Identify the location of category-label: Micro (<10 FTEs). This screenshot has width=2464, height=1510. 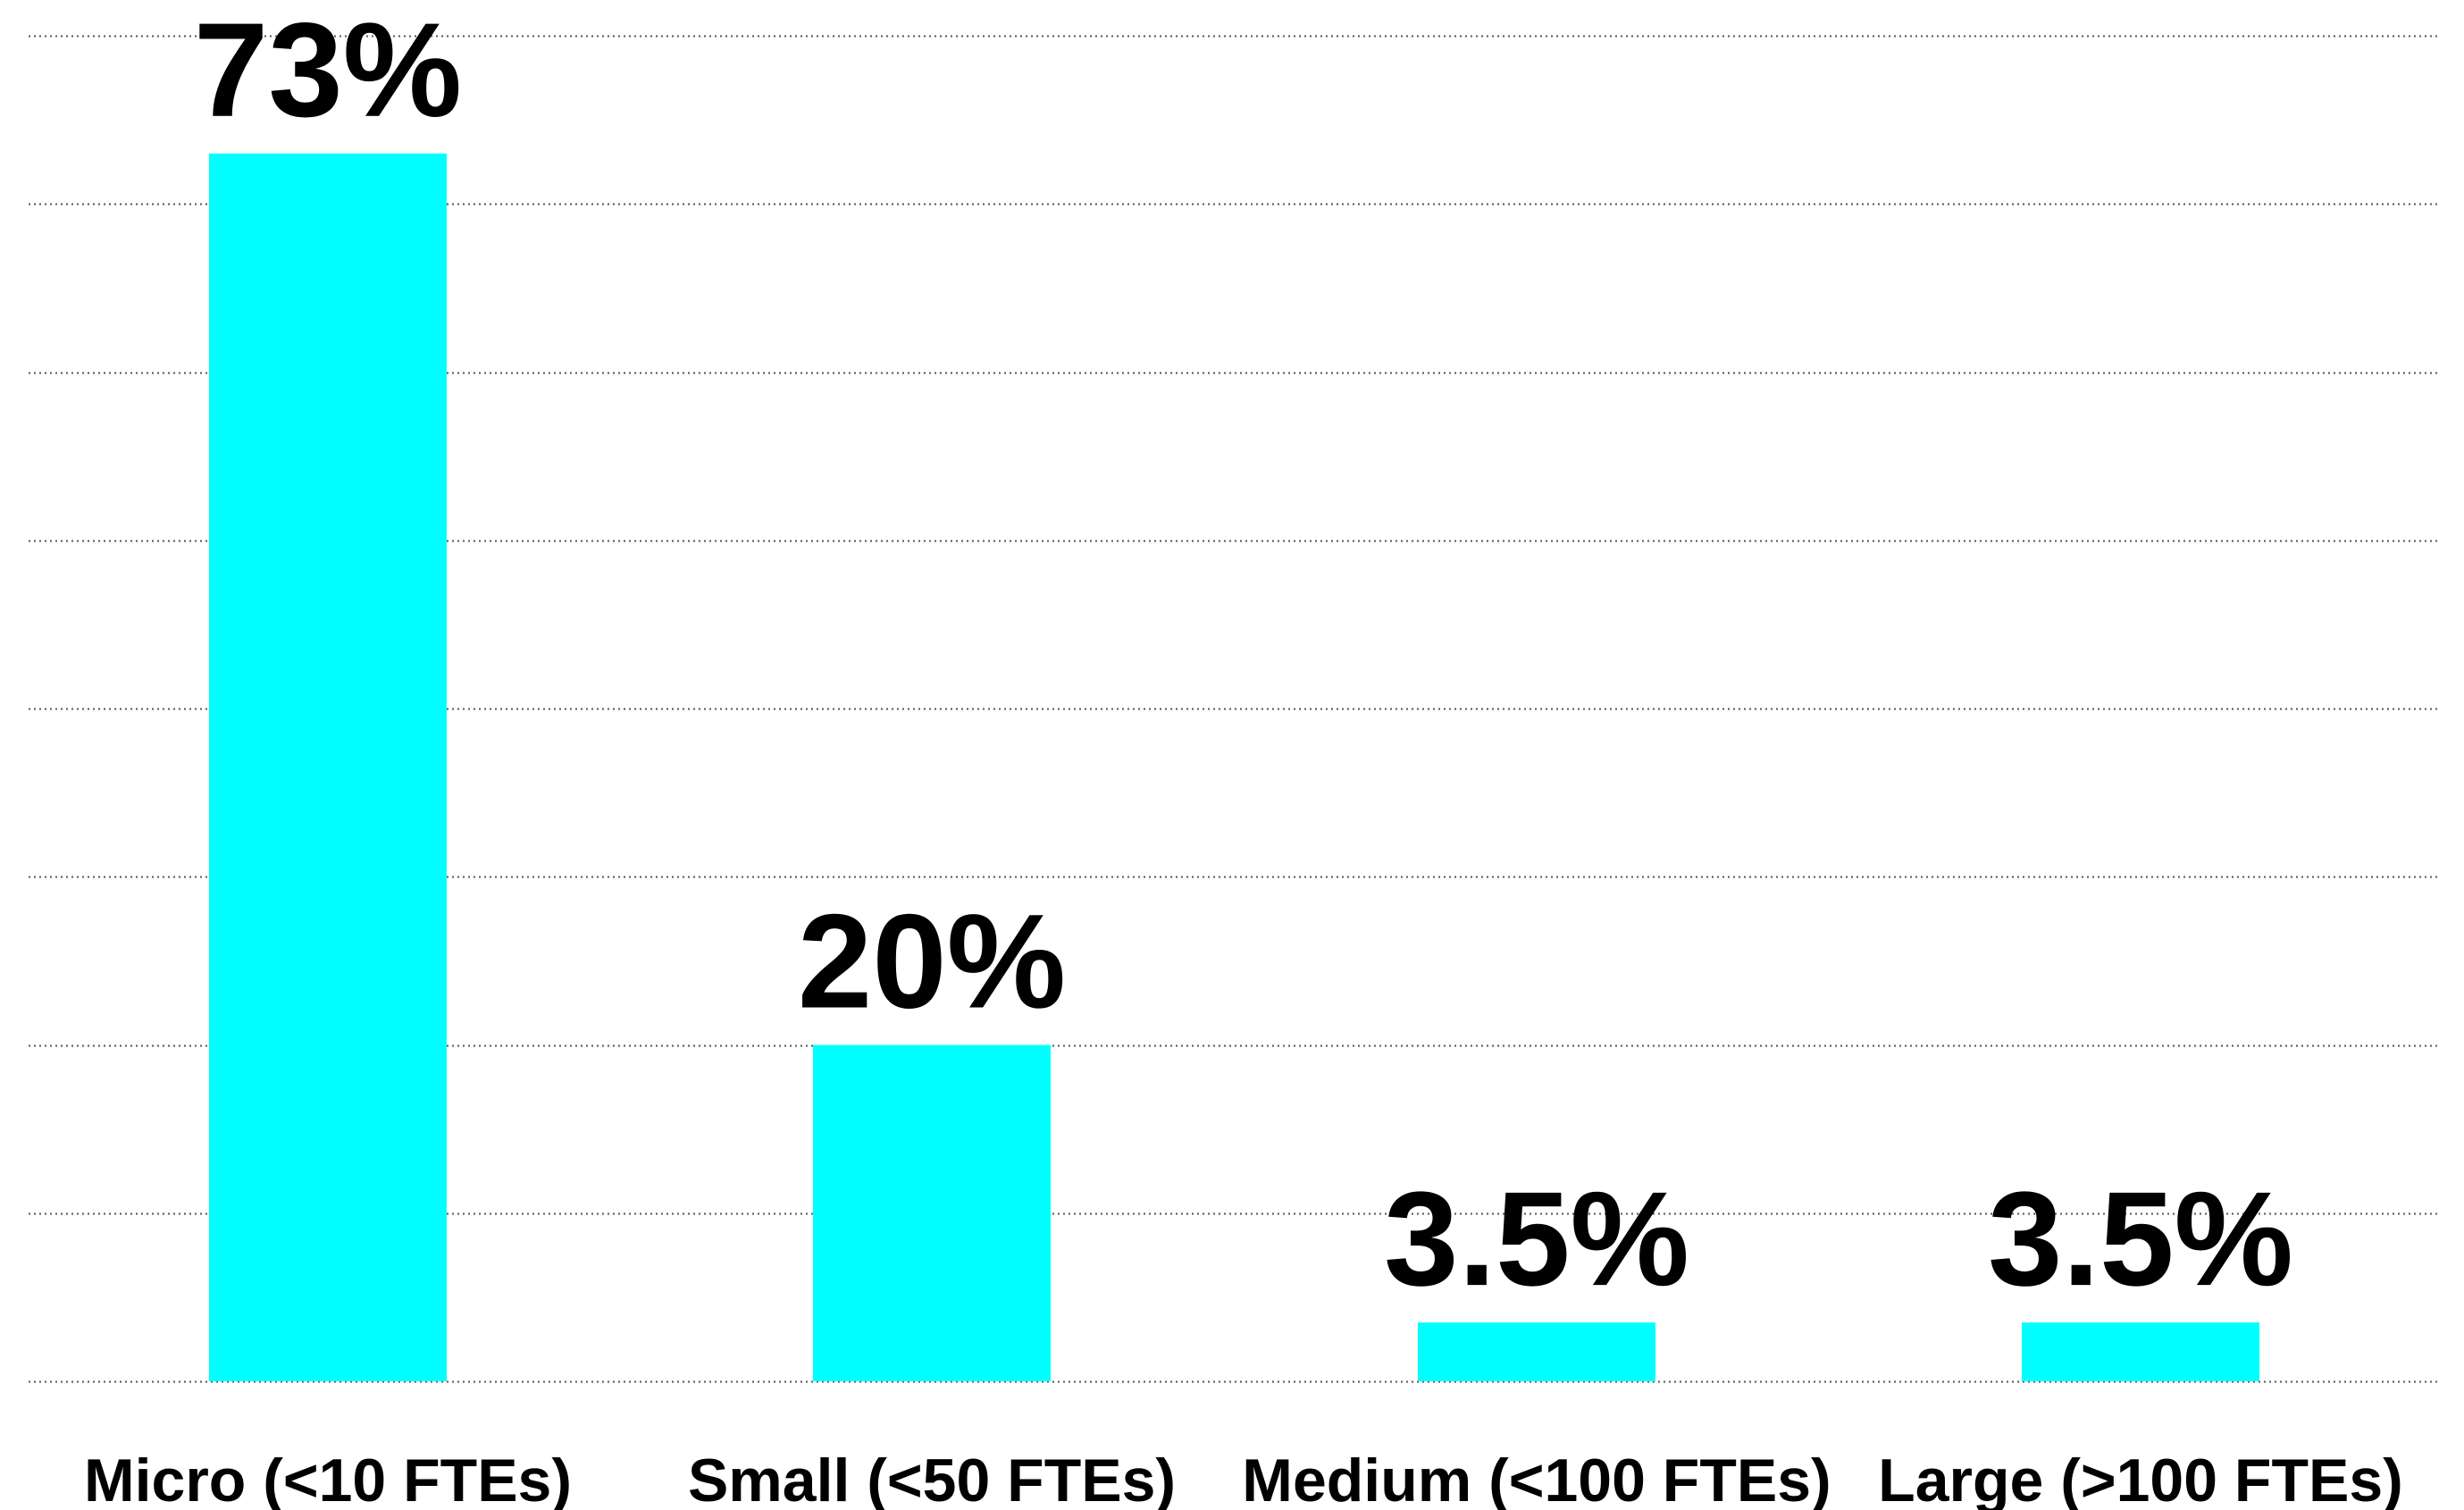
(328, 1478).